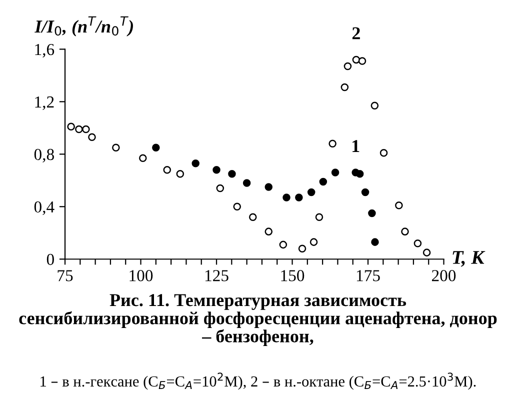 The width and height of the screenshot is (516, 410). Describe the element at coordinates (44, 51) in the screenshot. I see `y-tick-label: 1,6` at that location.